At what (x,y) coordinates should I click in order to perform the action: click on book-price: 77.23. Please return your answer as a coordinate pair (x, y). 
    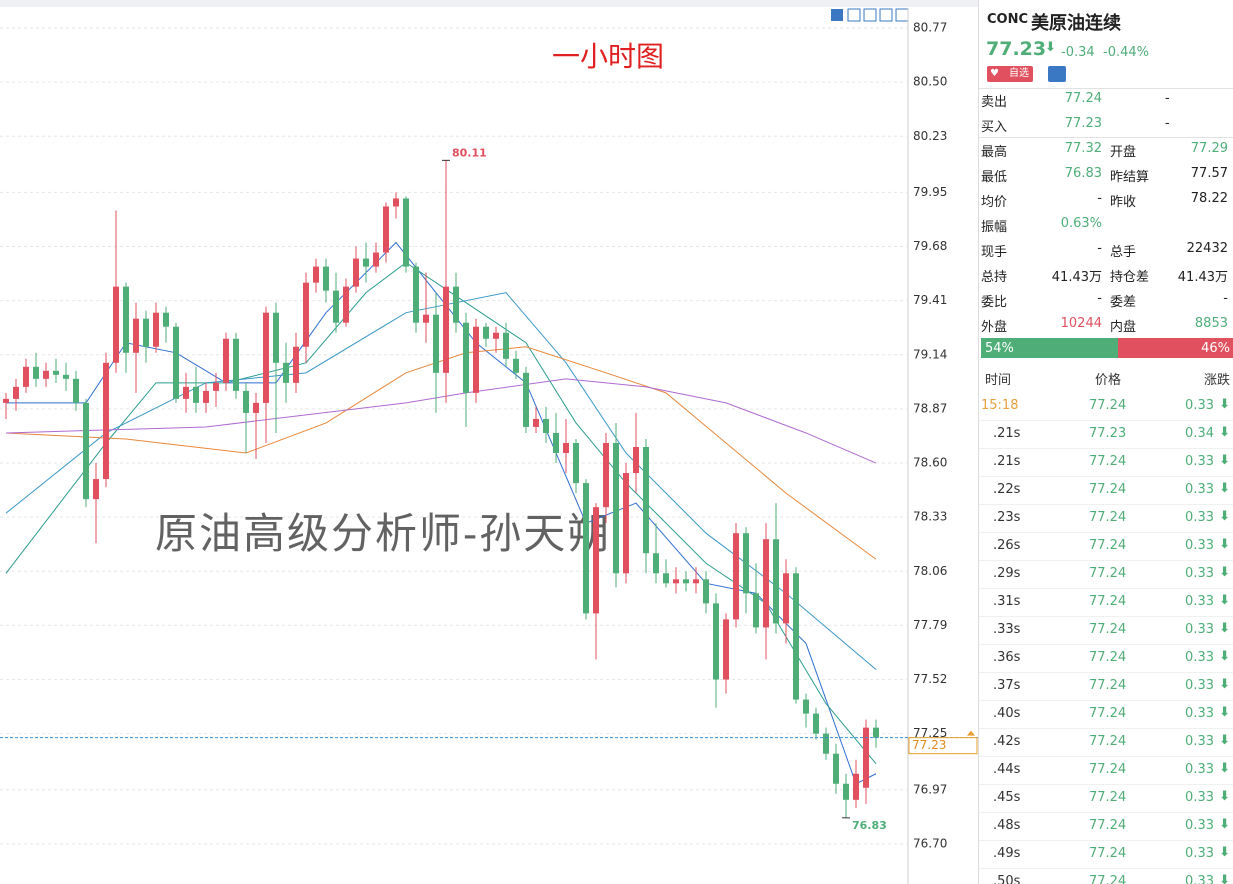
    Looking at the image, I should click on (1083, 123).